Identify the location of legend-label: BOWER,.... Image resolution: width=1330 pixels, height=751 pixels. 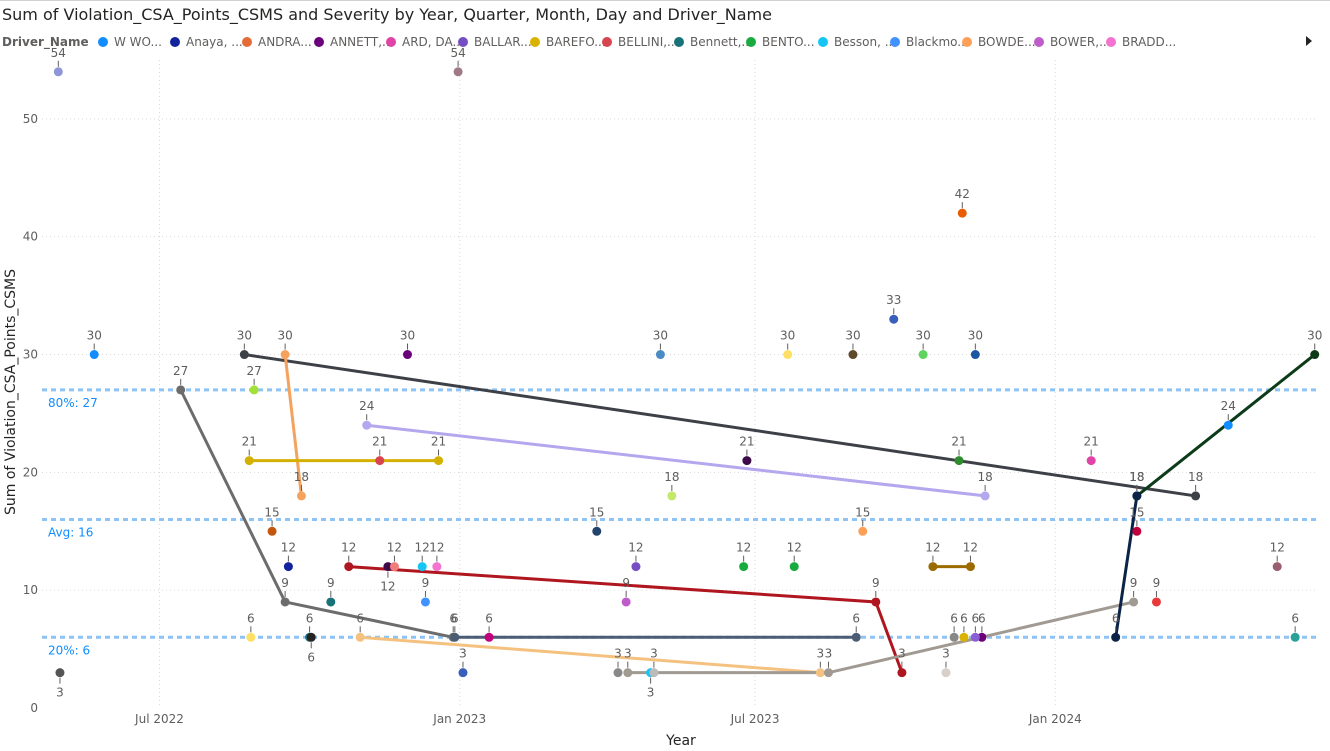
(1080, 42).